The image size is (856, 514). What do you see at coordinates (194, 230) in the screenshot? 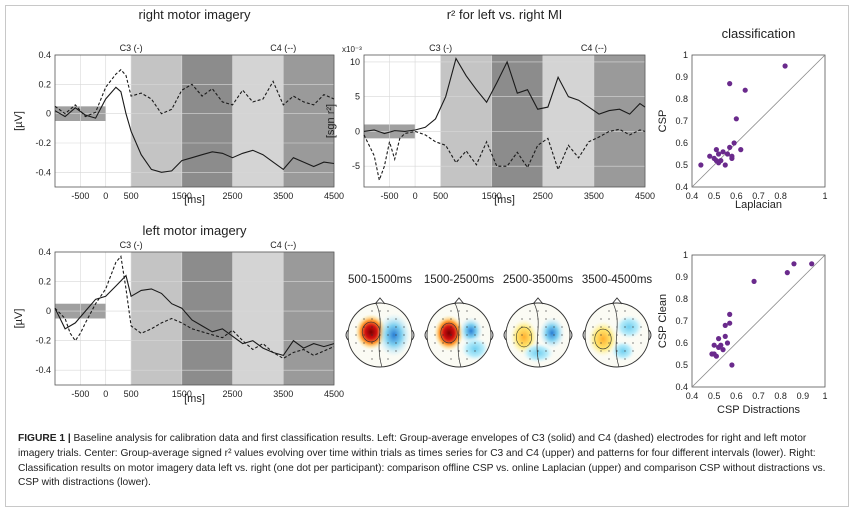
I see `chart-title: left motor imagery` at bounding box center [194, 230].